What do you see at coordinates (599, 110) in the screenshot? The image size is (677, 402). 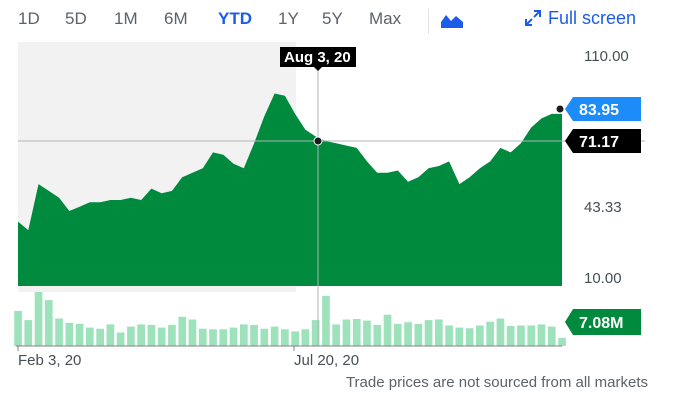 I see `last-price-label-text: 83.95` at bounding box center [599, 110].